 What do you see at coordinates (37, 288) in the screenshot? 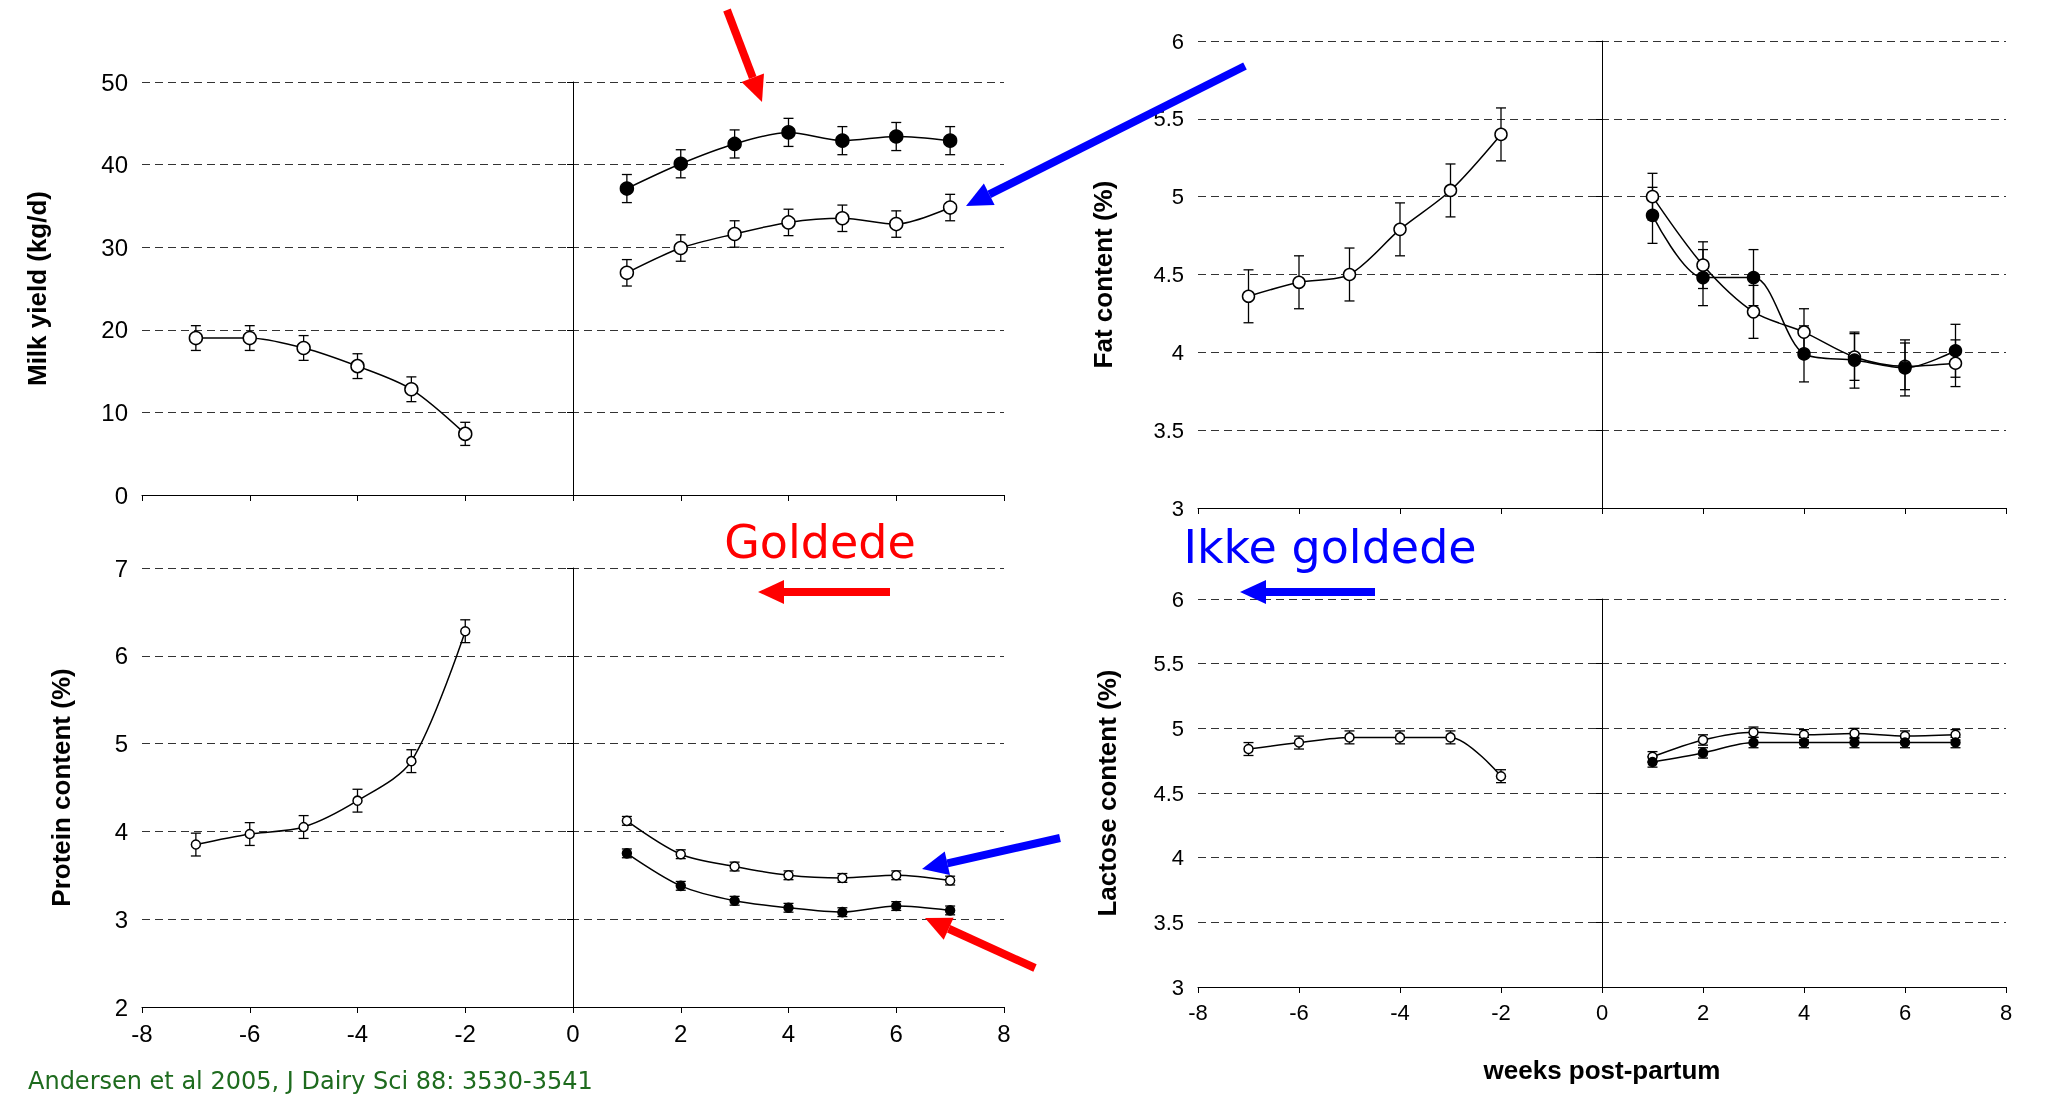
I see `y-axis-title: Milk yield (kg/d)` at bounding box center [37, 288].